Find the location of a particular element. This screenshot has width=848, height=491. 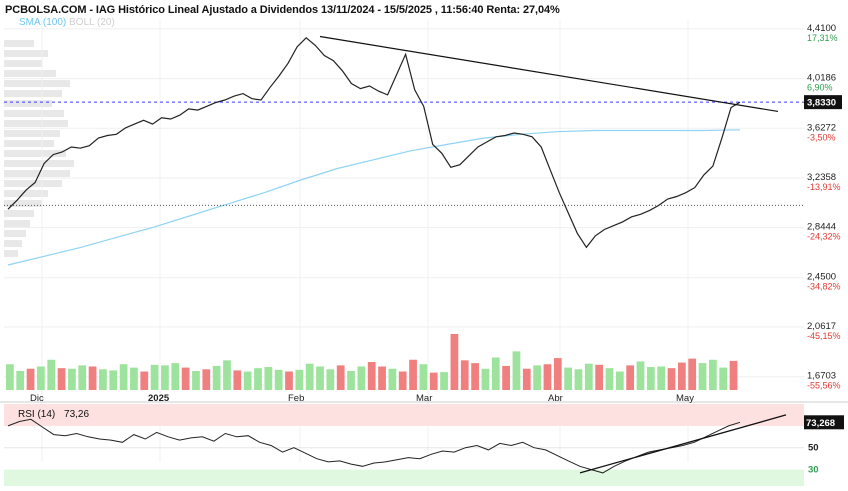

rsi-level-label: 30 is located at coordinates (813, 470).